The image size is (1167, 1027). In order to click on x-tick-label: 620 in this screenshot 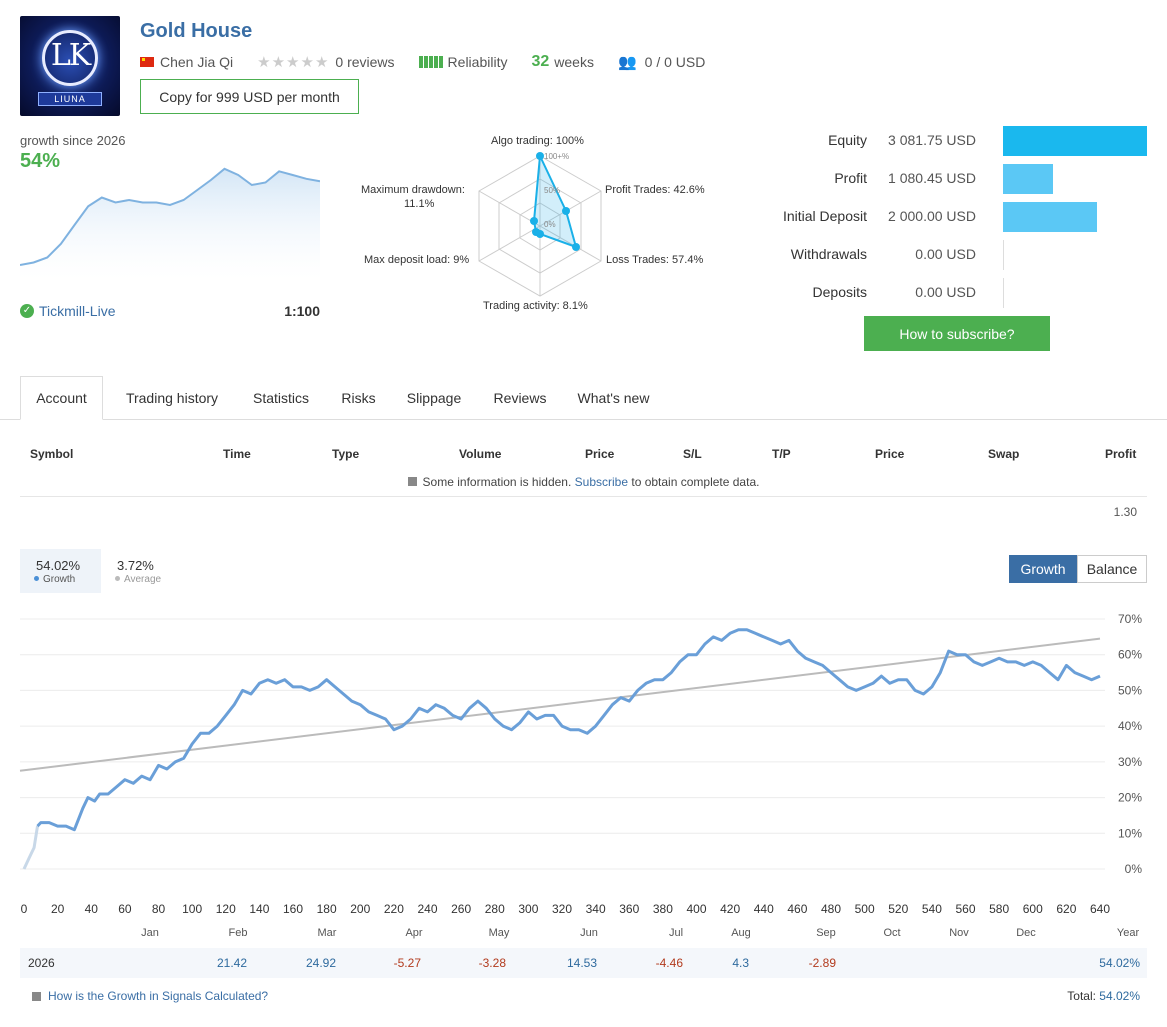, I will do `click(1066, 909)`.